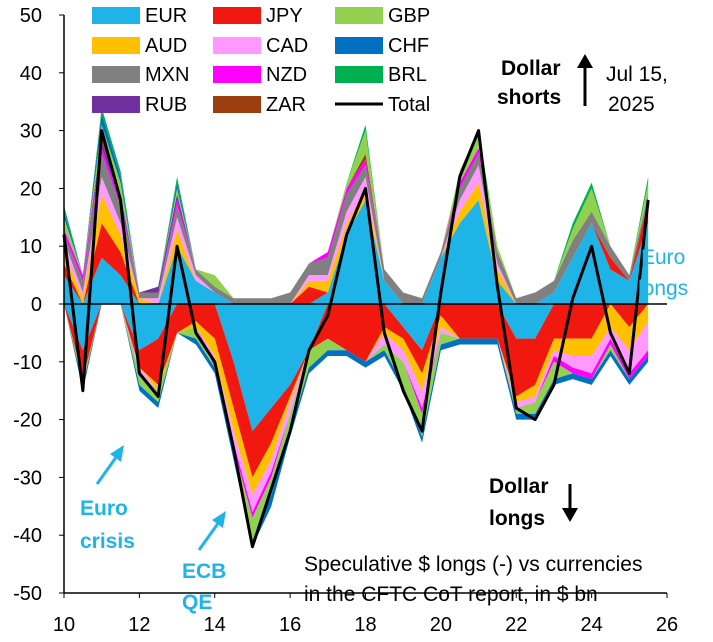 This screenshot has width=713, height=642. Describe the element at coordinates (27, 478) in the screenshot. I see `y-tick-label: -30` at that location.